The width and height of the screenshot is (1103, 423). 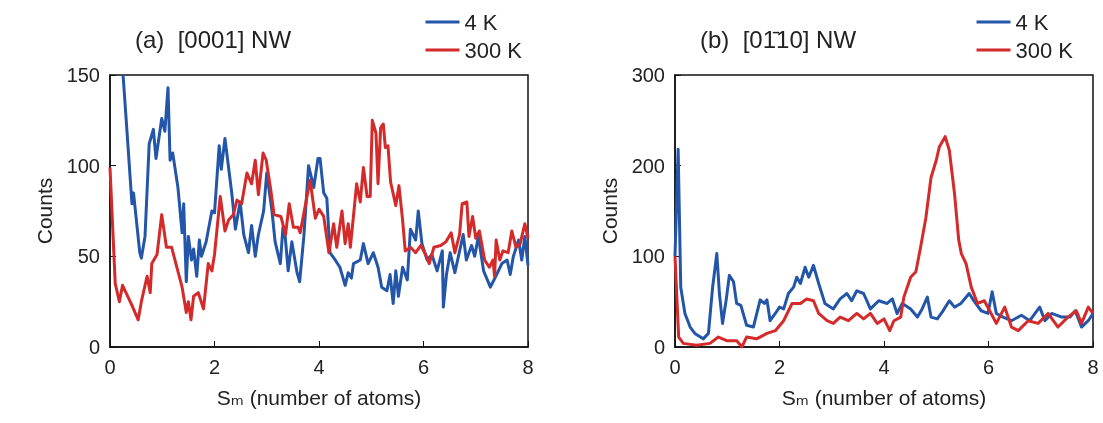 I want to click on y-tick-label: 300, so click(x=648, y=75).